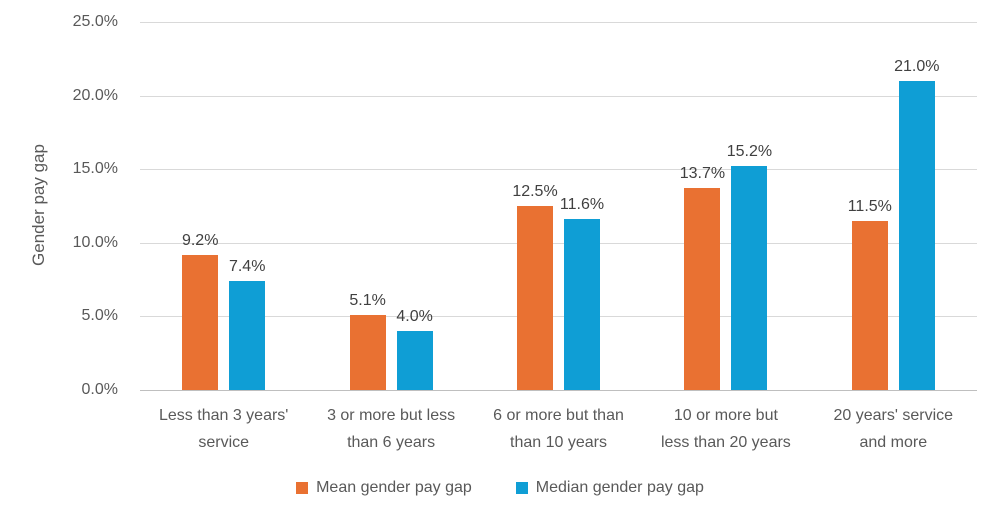 Image resolution: width=1000 pixels, height=519 pixels. Describe the element at coordinates (869, 206) in the screenshot. I see `bar-value-label: 11.5%` at that location.